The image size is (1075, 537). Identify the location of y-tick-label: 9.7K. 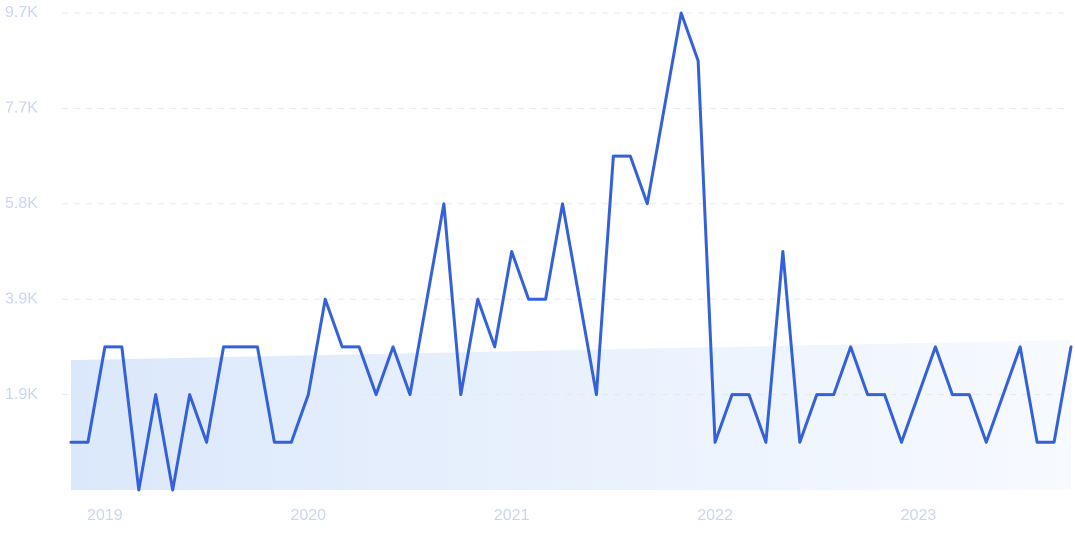
(21, 12).